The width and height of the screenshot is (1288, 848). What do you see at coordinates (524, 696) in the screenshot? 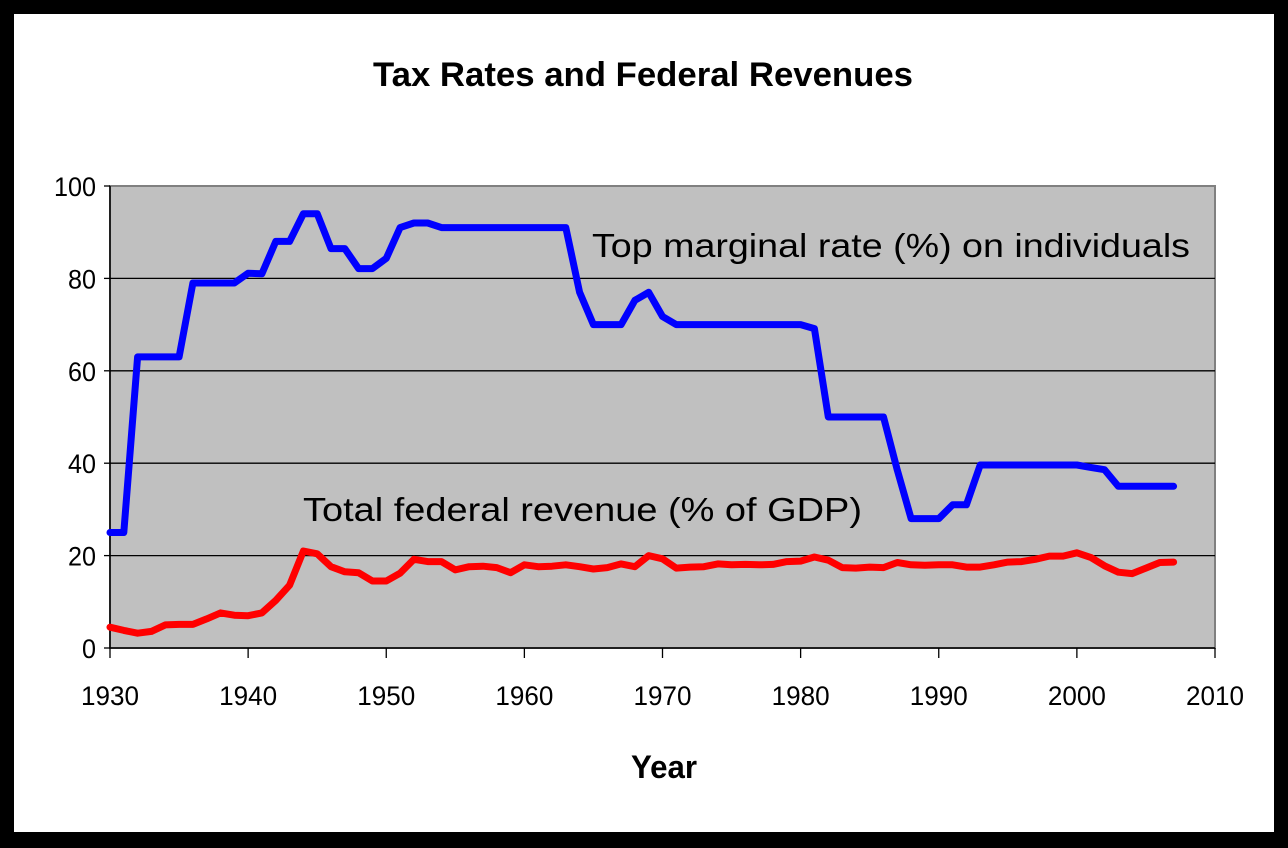
I see `x-tick-label: 1960` at bounding box center [524, 696].